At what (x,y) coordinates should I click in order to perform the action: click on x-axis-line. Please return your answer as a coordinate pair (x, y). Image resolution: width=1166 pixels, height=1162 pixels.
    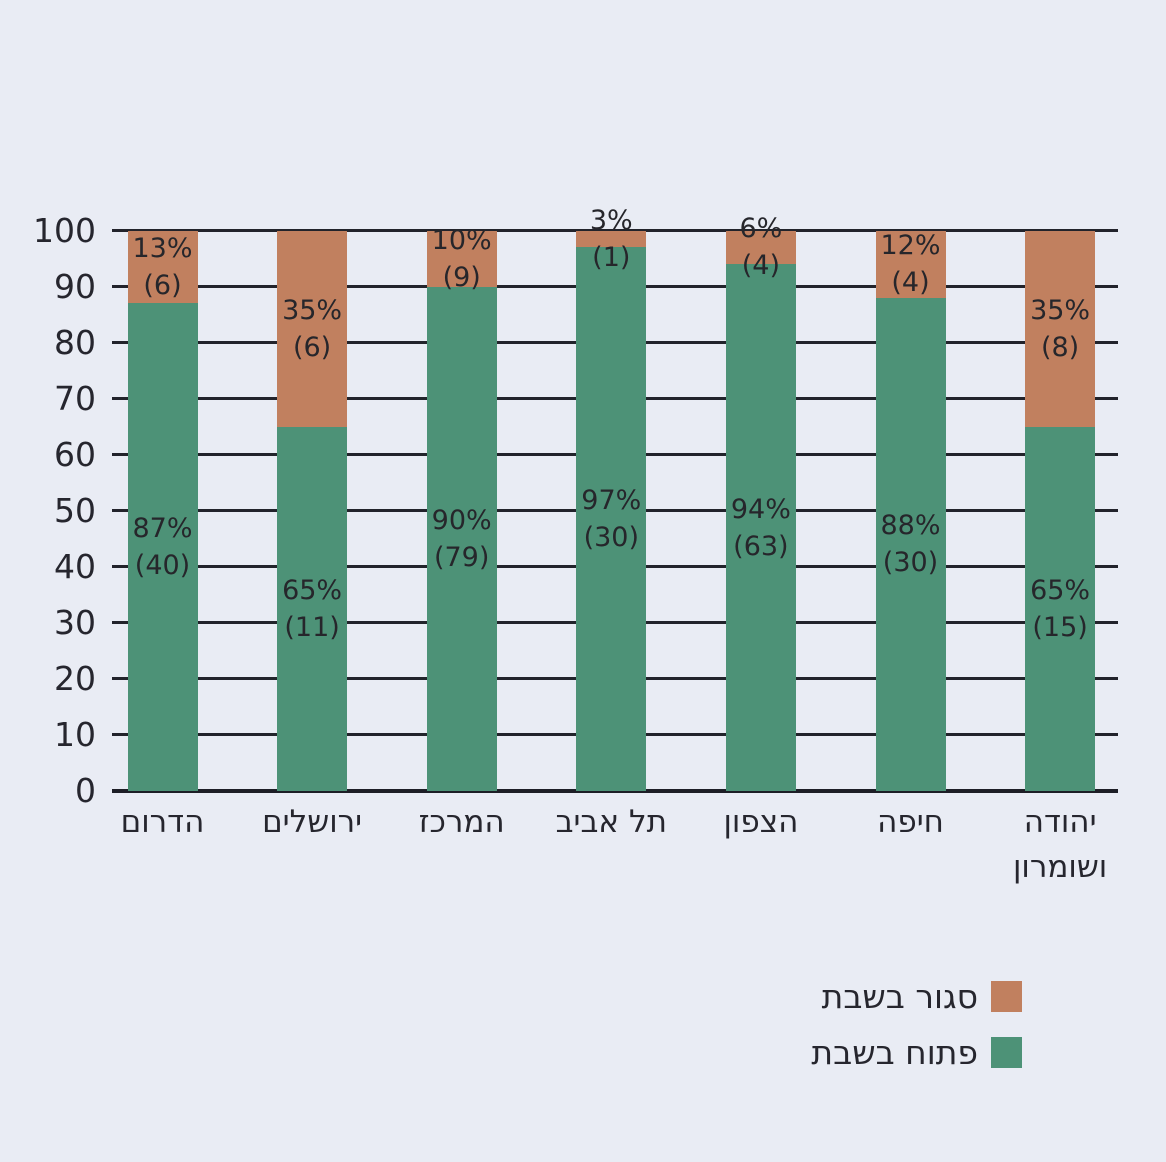
    Looking at the image, I should click on (615, 791).